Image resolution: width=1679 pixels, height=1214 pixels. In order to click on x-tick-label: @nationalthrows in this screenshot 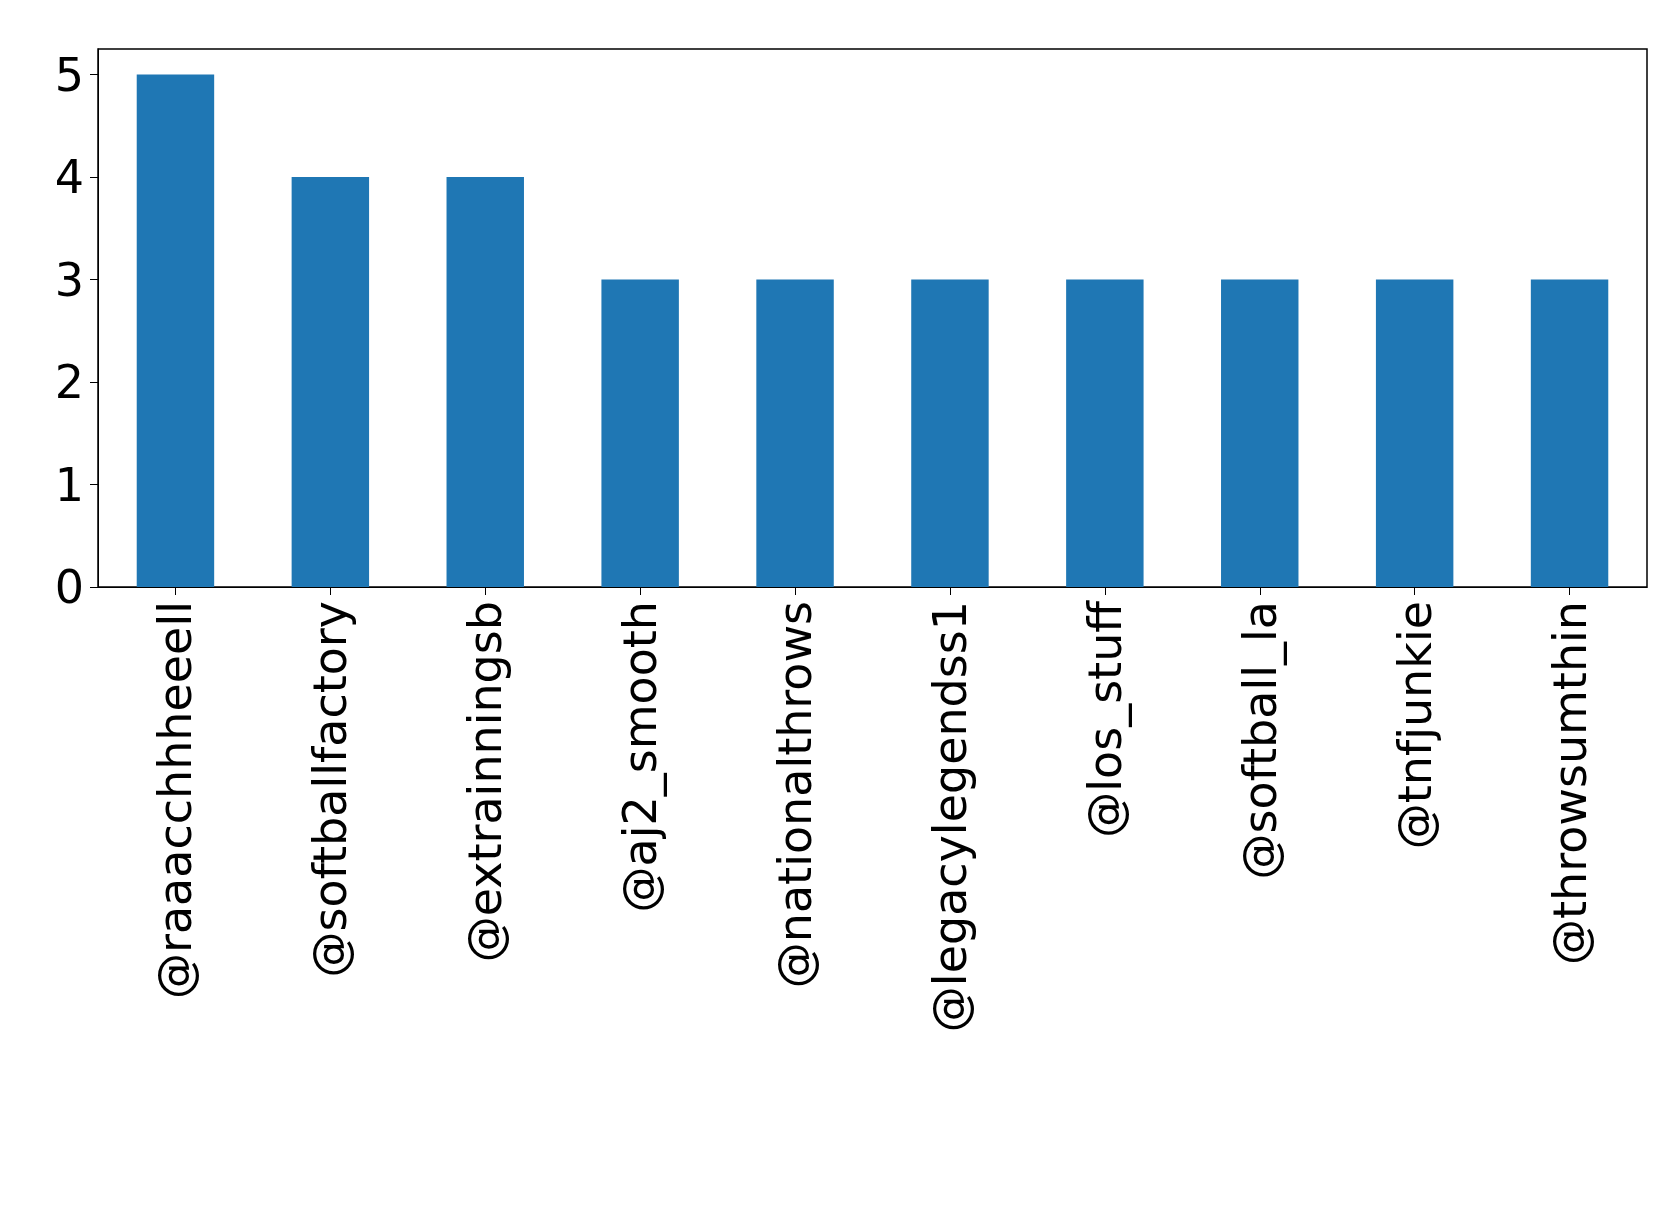, I will do `click(795, 795)`.